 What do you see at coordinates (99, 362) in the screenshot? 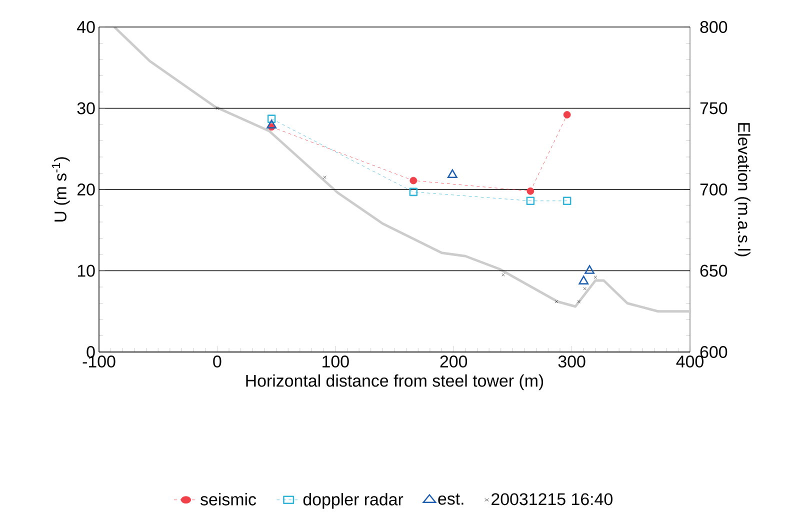
I see `x-tick-label: -100` at bounding box center [99, 362].